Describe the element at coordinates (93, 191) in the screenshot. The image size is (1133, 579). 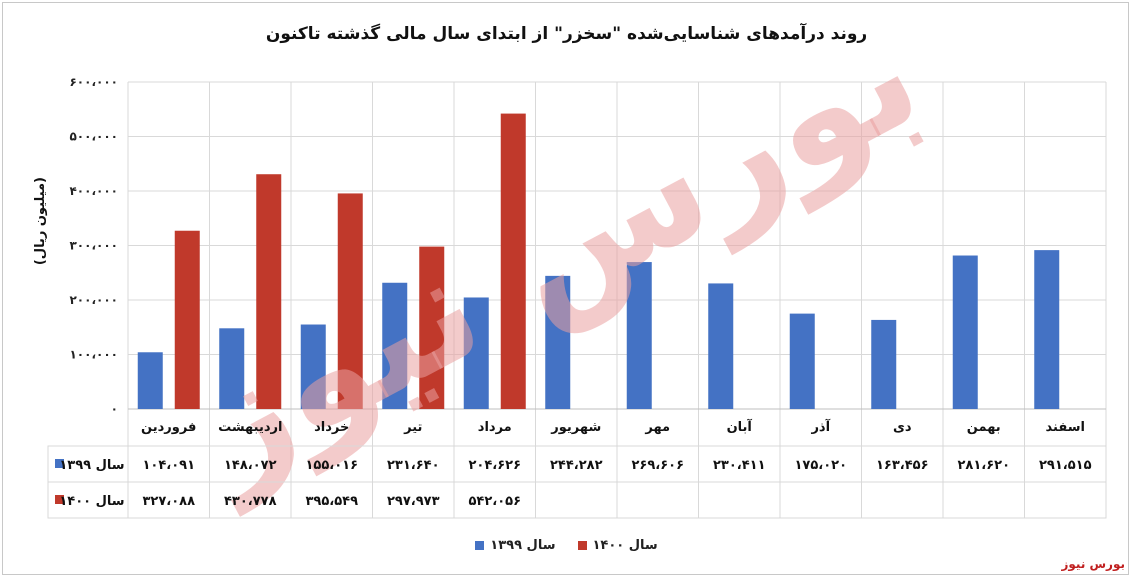
I see `y-tick-label: ۴۰۰،۰۰۰` at that location.